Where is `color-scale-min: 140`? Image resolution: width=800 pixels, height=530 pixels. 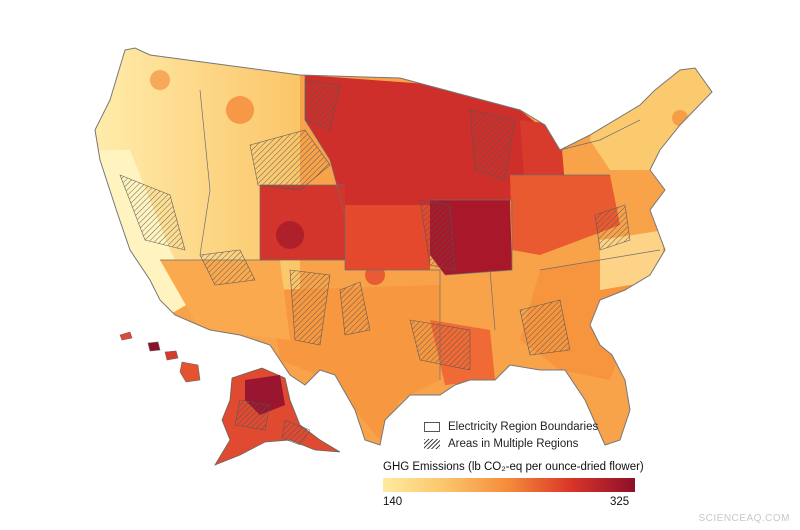
color-scale-min: 140 is located at coordinates (393, 502).